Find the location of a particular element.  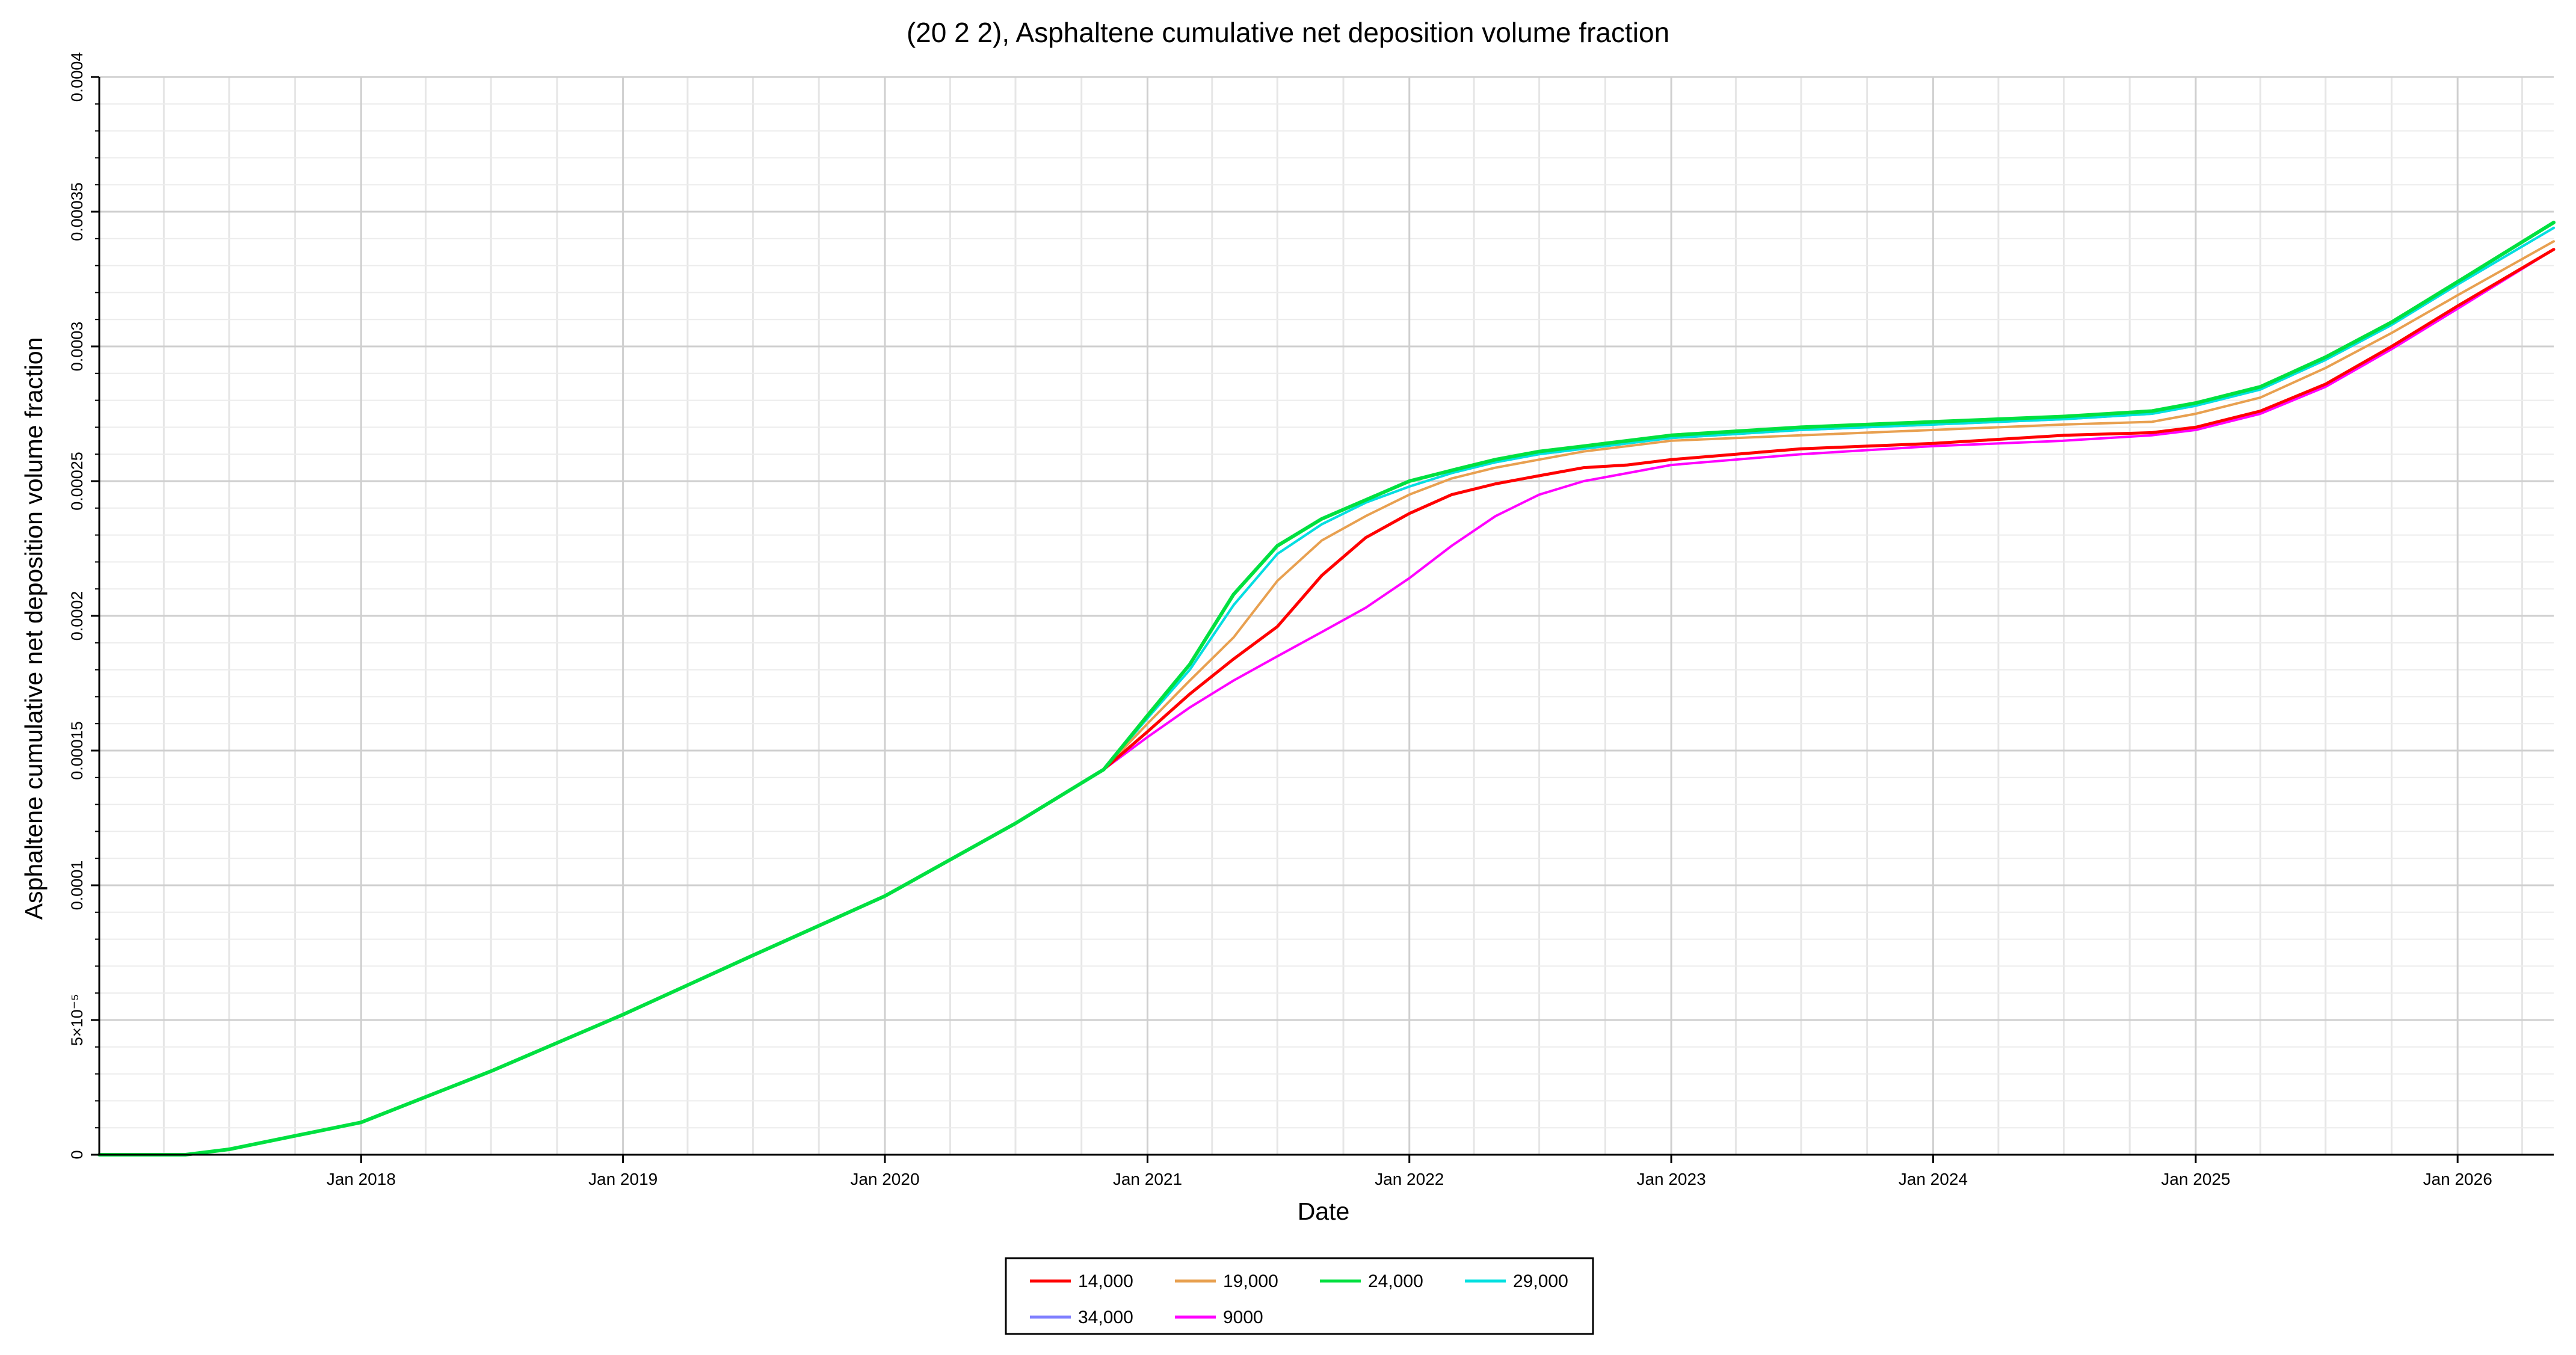

x-tick-label: Jan 2021 is located at coordinates (1147, 1179).